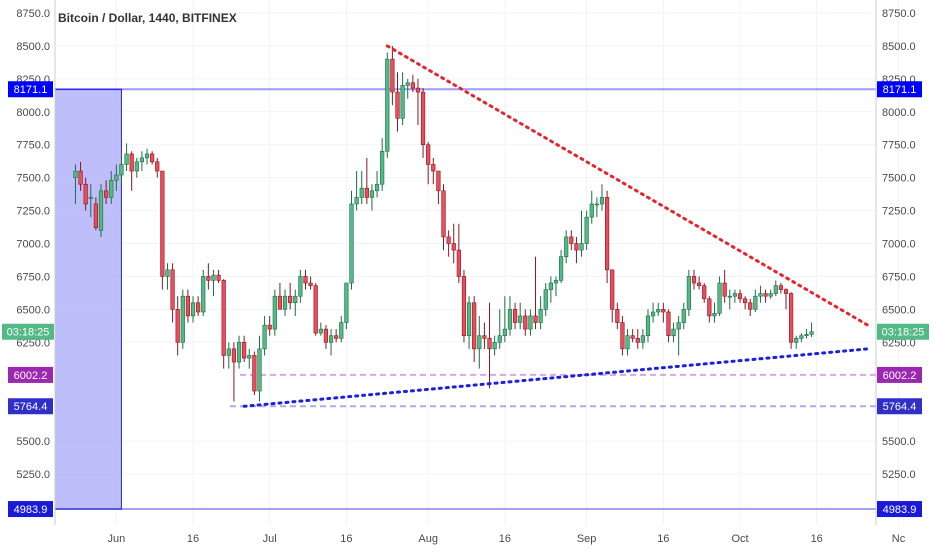 This screenshot has width=932, height=555. I want to click on price-level-badge-label: 5764.4, so click(31, 407).